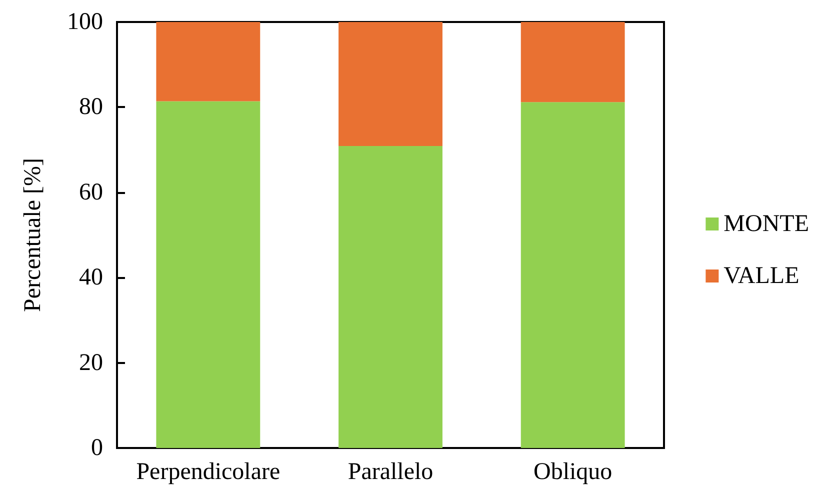 Image resolution: width=824 pixels, height=500 pixels. Describe the element at coordinates (91, 277) in the screenshot. I see `y-tick-label: 40` at that location.